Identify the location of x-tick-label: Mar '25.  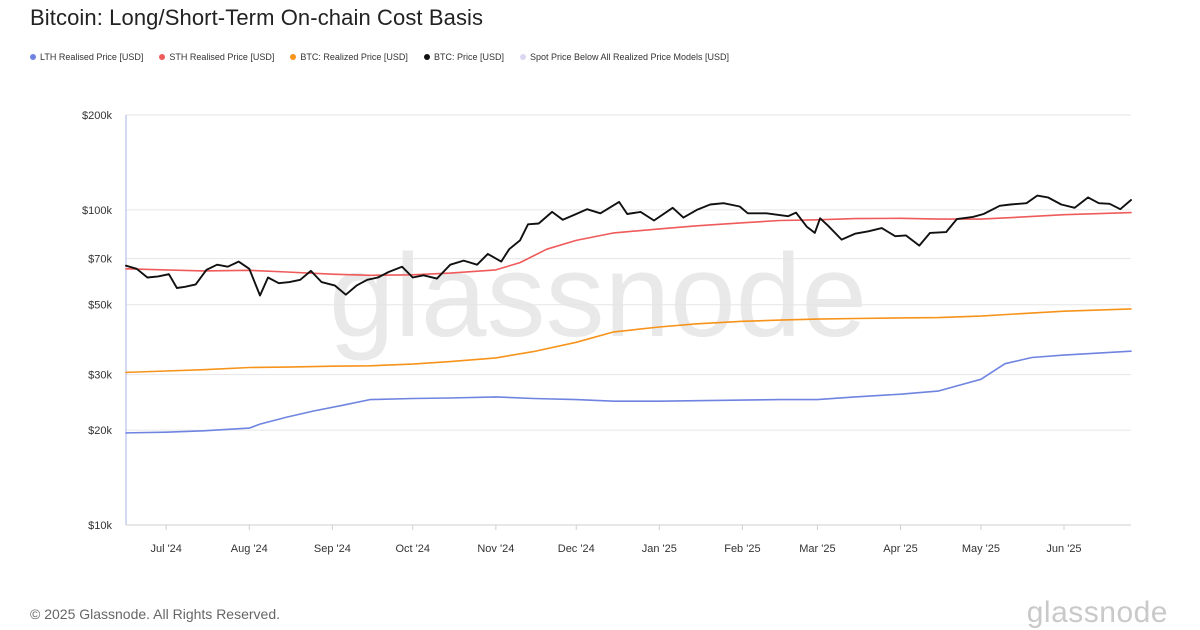
(817, 549).